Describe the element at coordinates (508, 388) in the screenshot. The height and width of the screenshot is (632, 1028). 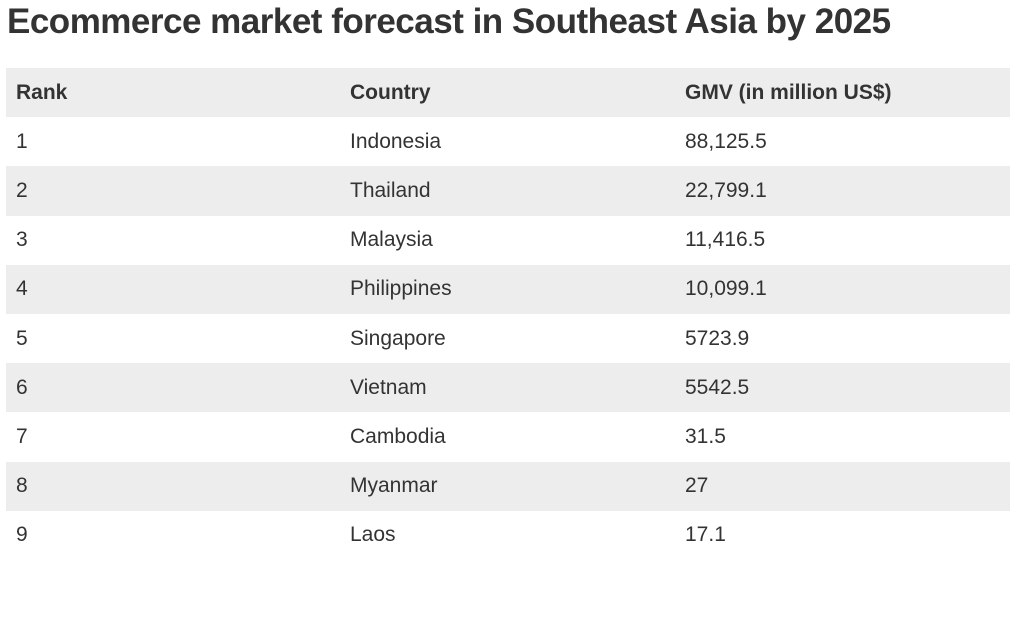
I see `table-row: 6 Vietnam 5542.5` at that location.